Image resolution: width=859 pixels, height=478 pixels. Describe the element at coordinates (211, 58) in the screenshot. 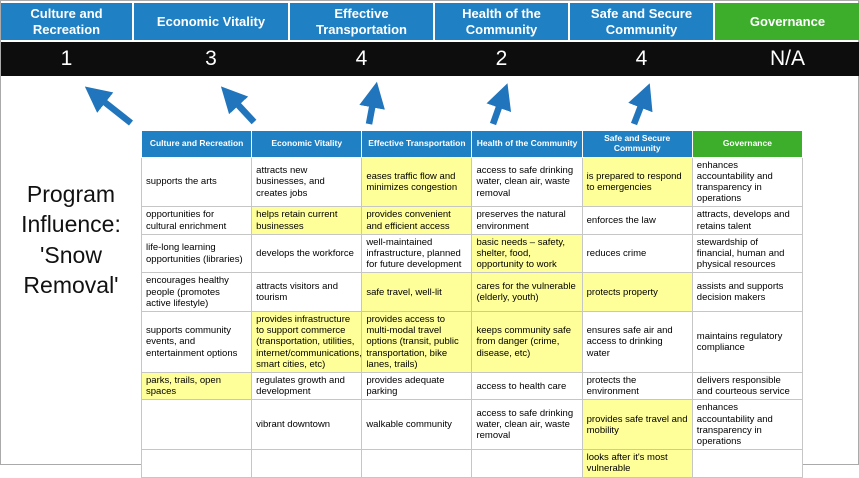

I see `score-economic-vitality: 3` at that location.